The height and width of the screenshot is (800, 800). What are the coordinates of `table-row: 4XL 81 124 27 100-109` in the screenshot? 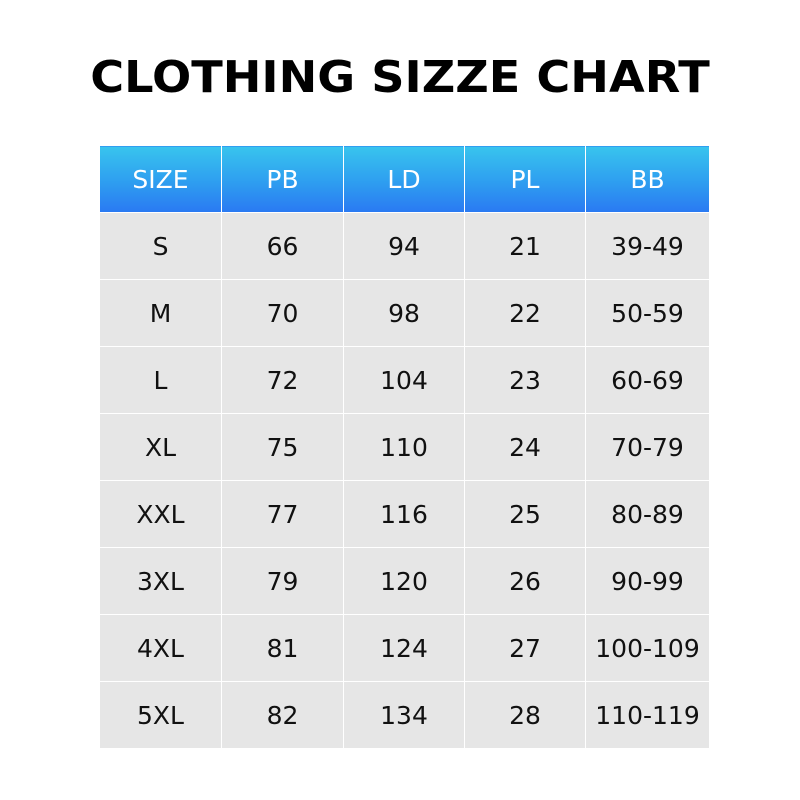 It's located at (404, 648).